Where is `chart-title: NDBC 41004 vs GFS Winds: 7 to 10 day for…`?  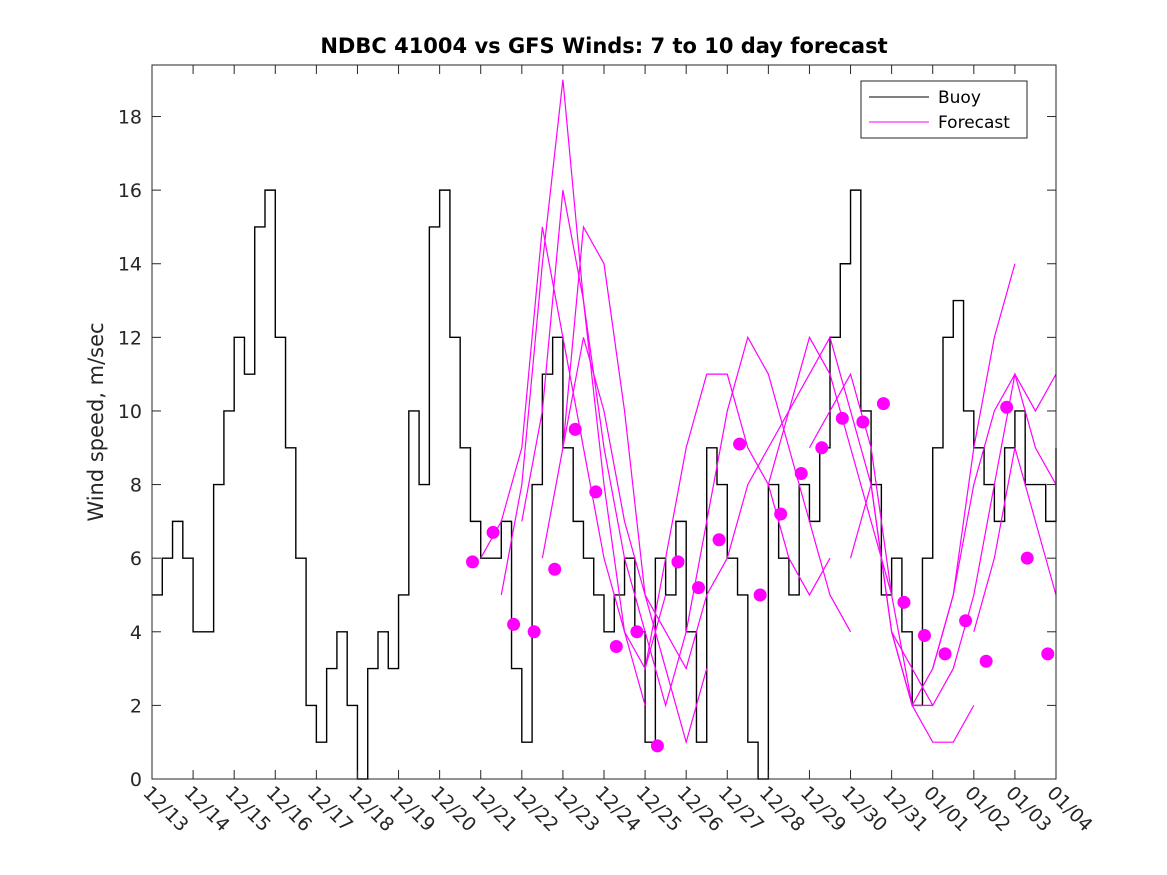 chart-title: NDBC 41004 vs GFS Winds: 7 to 10 day for… is located at coordinates (603, 46).